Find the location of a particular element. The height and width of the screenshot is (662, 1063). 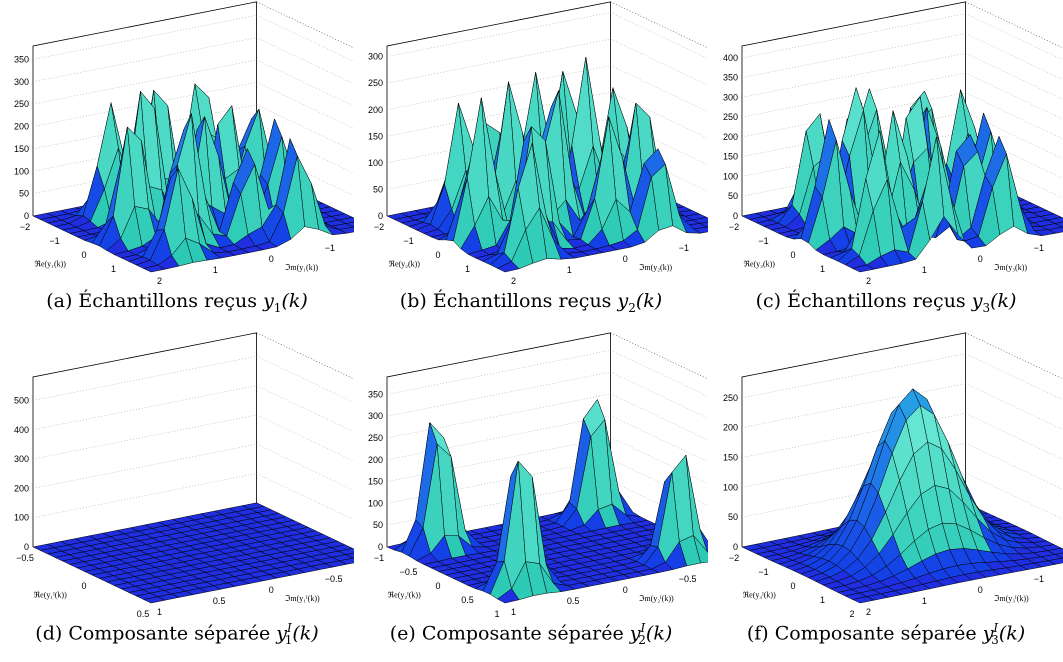

caption-tag: (d) is located at coordinates (52, 633).